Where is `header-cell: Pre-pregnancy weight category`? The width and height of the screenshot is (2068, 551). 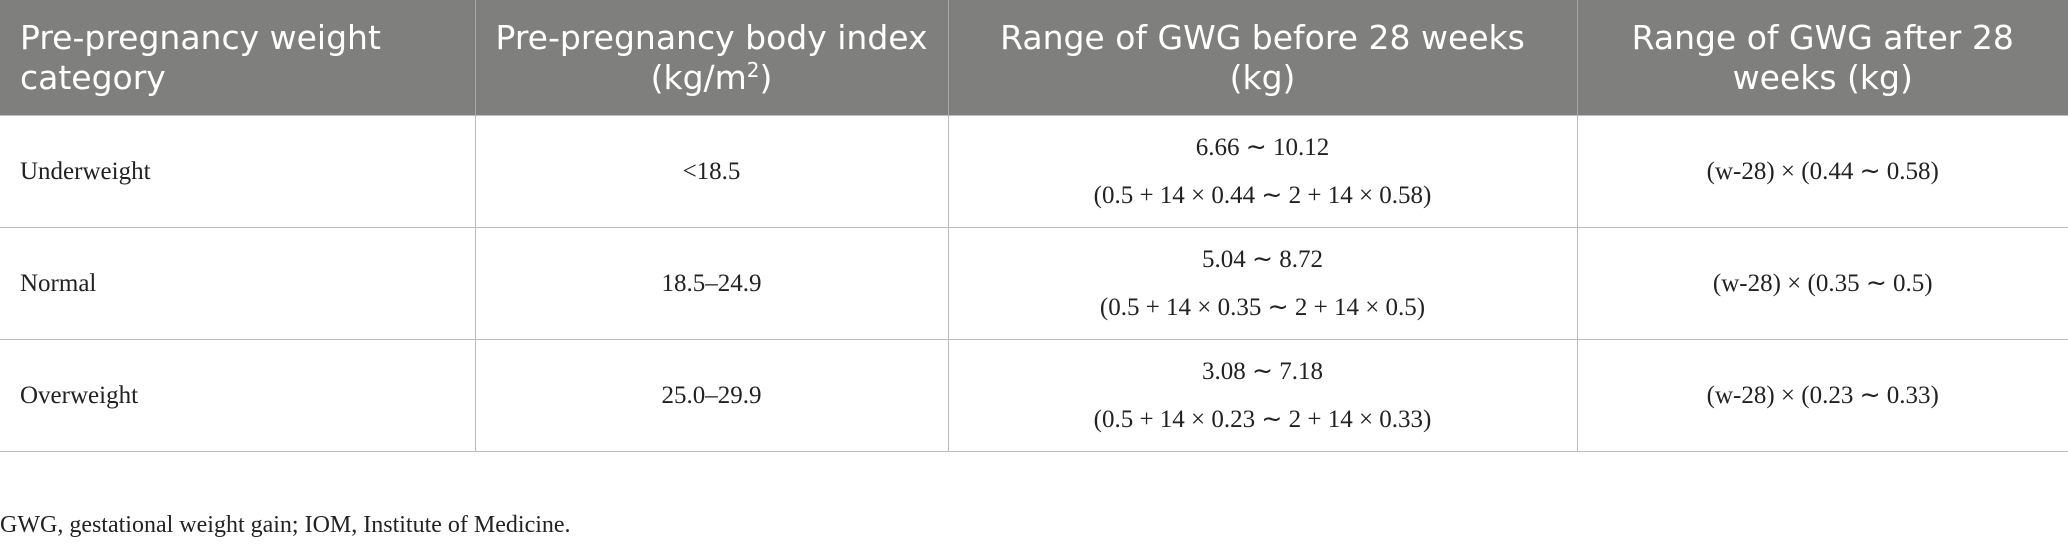 header-cell: Pre-pregnancy weight category is located at coordinates (237, 58).